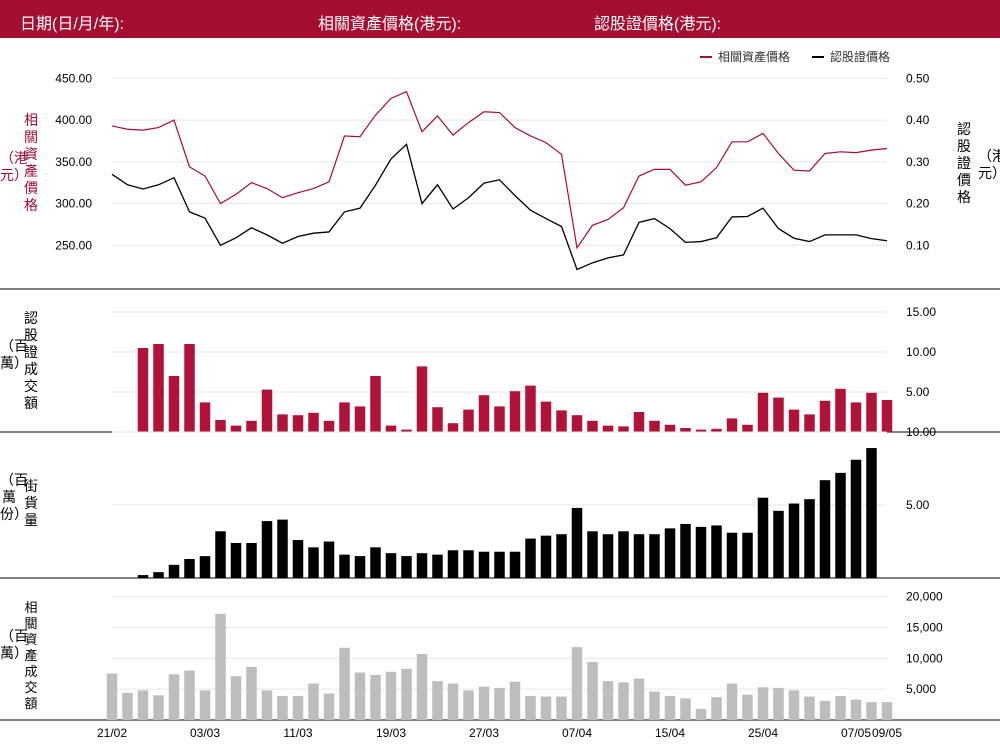 The image size is (1000, 751). I want to click on x-axis-tick: 19/03, so click(391, 733).